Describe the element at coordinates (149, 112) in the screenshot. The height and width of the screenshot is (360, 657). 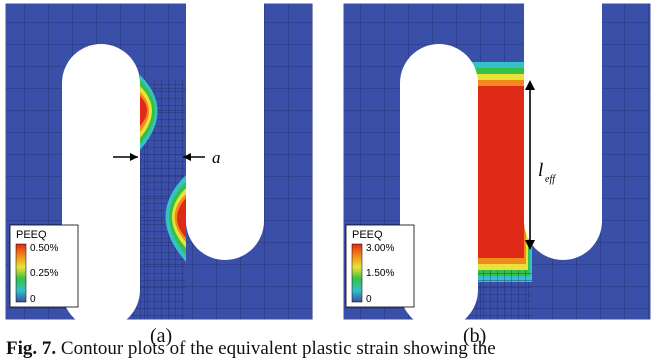
I see `panel-a-strain-top` at that location.